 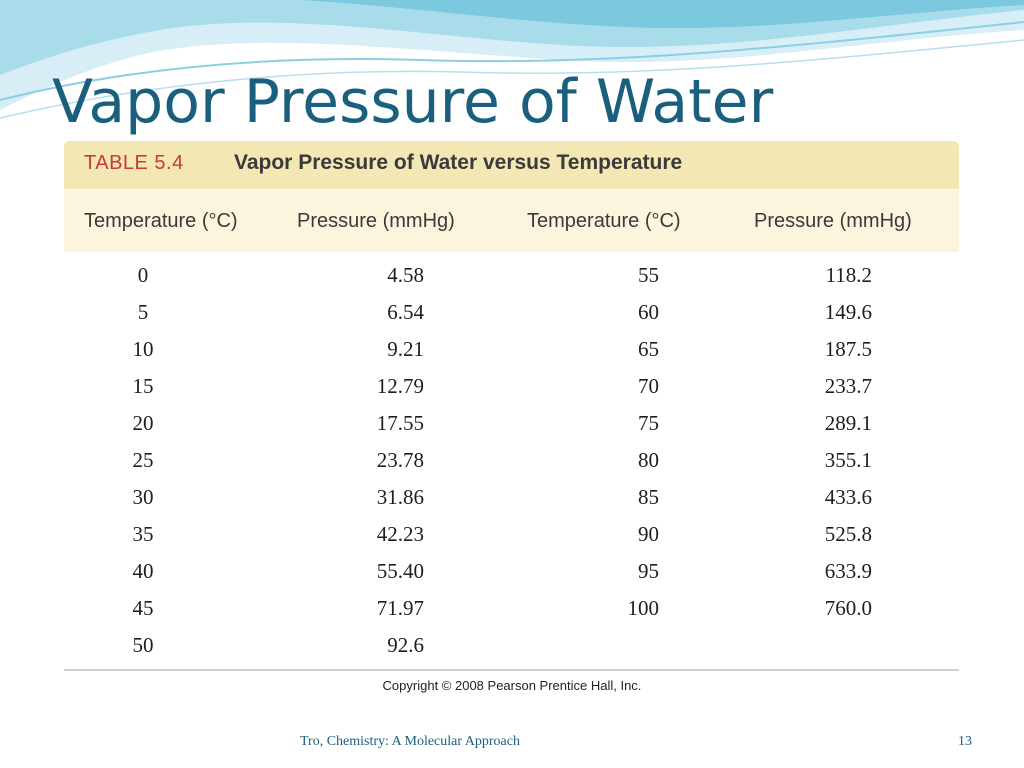 I want to click on column-header-temperature-2: Temperature (°C), so click(x=604, y=221).